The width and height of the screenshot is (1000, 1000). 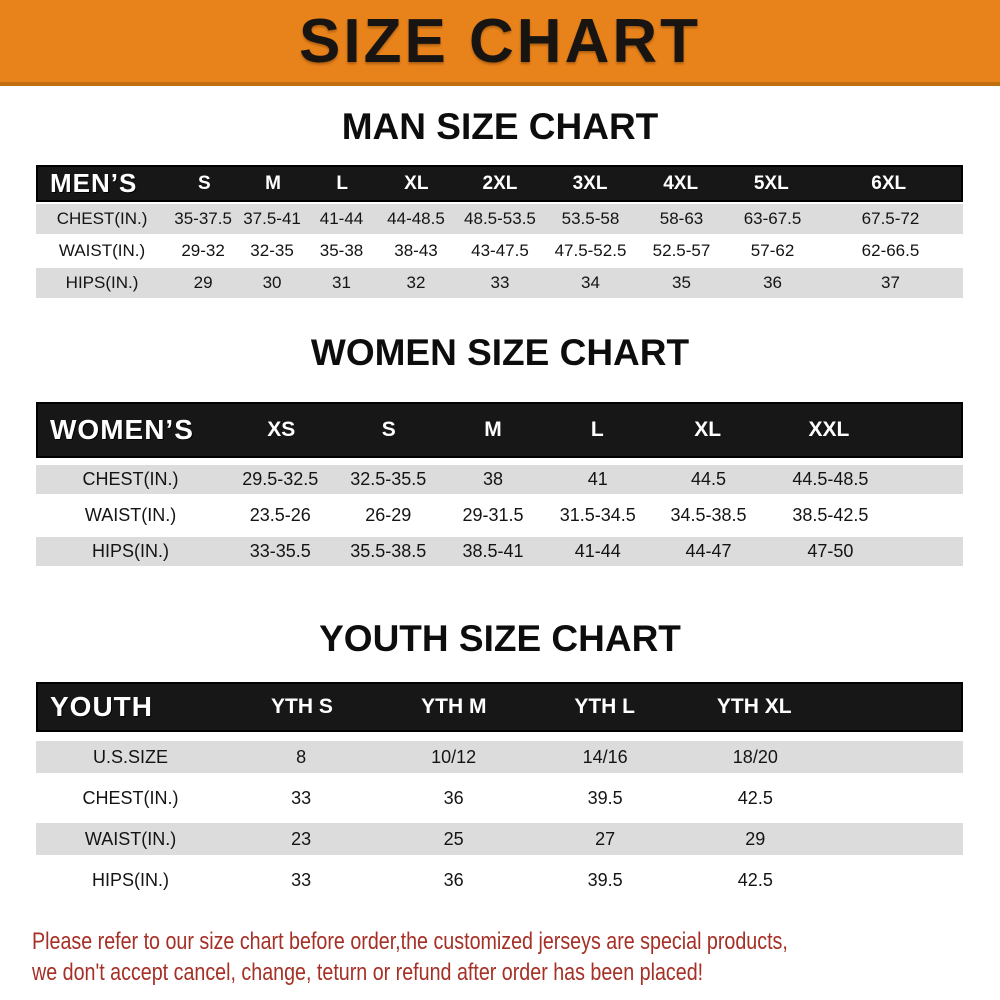 I want to click on women-size-chart-heading: WOMEN SIZE CHART, so click(x=500, y=352).